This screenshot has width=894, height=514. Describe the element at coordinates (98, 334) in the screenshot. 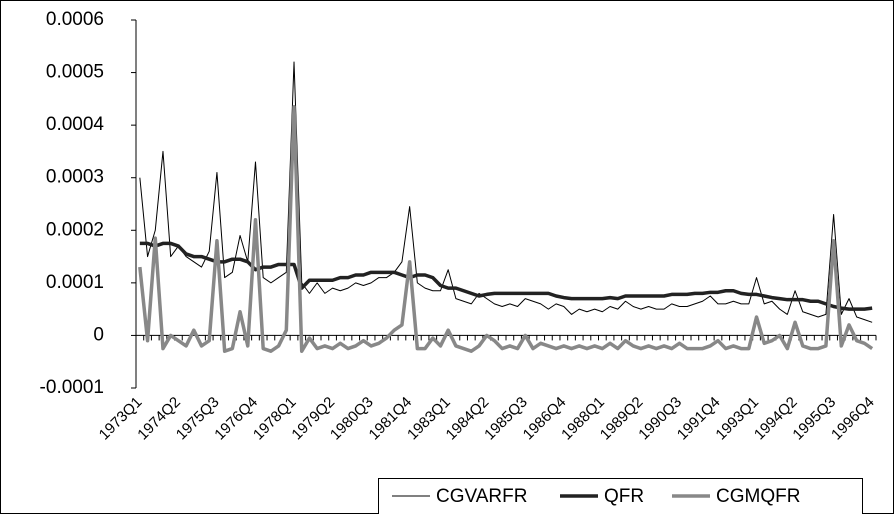

I see `y-tick-label: 0` at that location.